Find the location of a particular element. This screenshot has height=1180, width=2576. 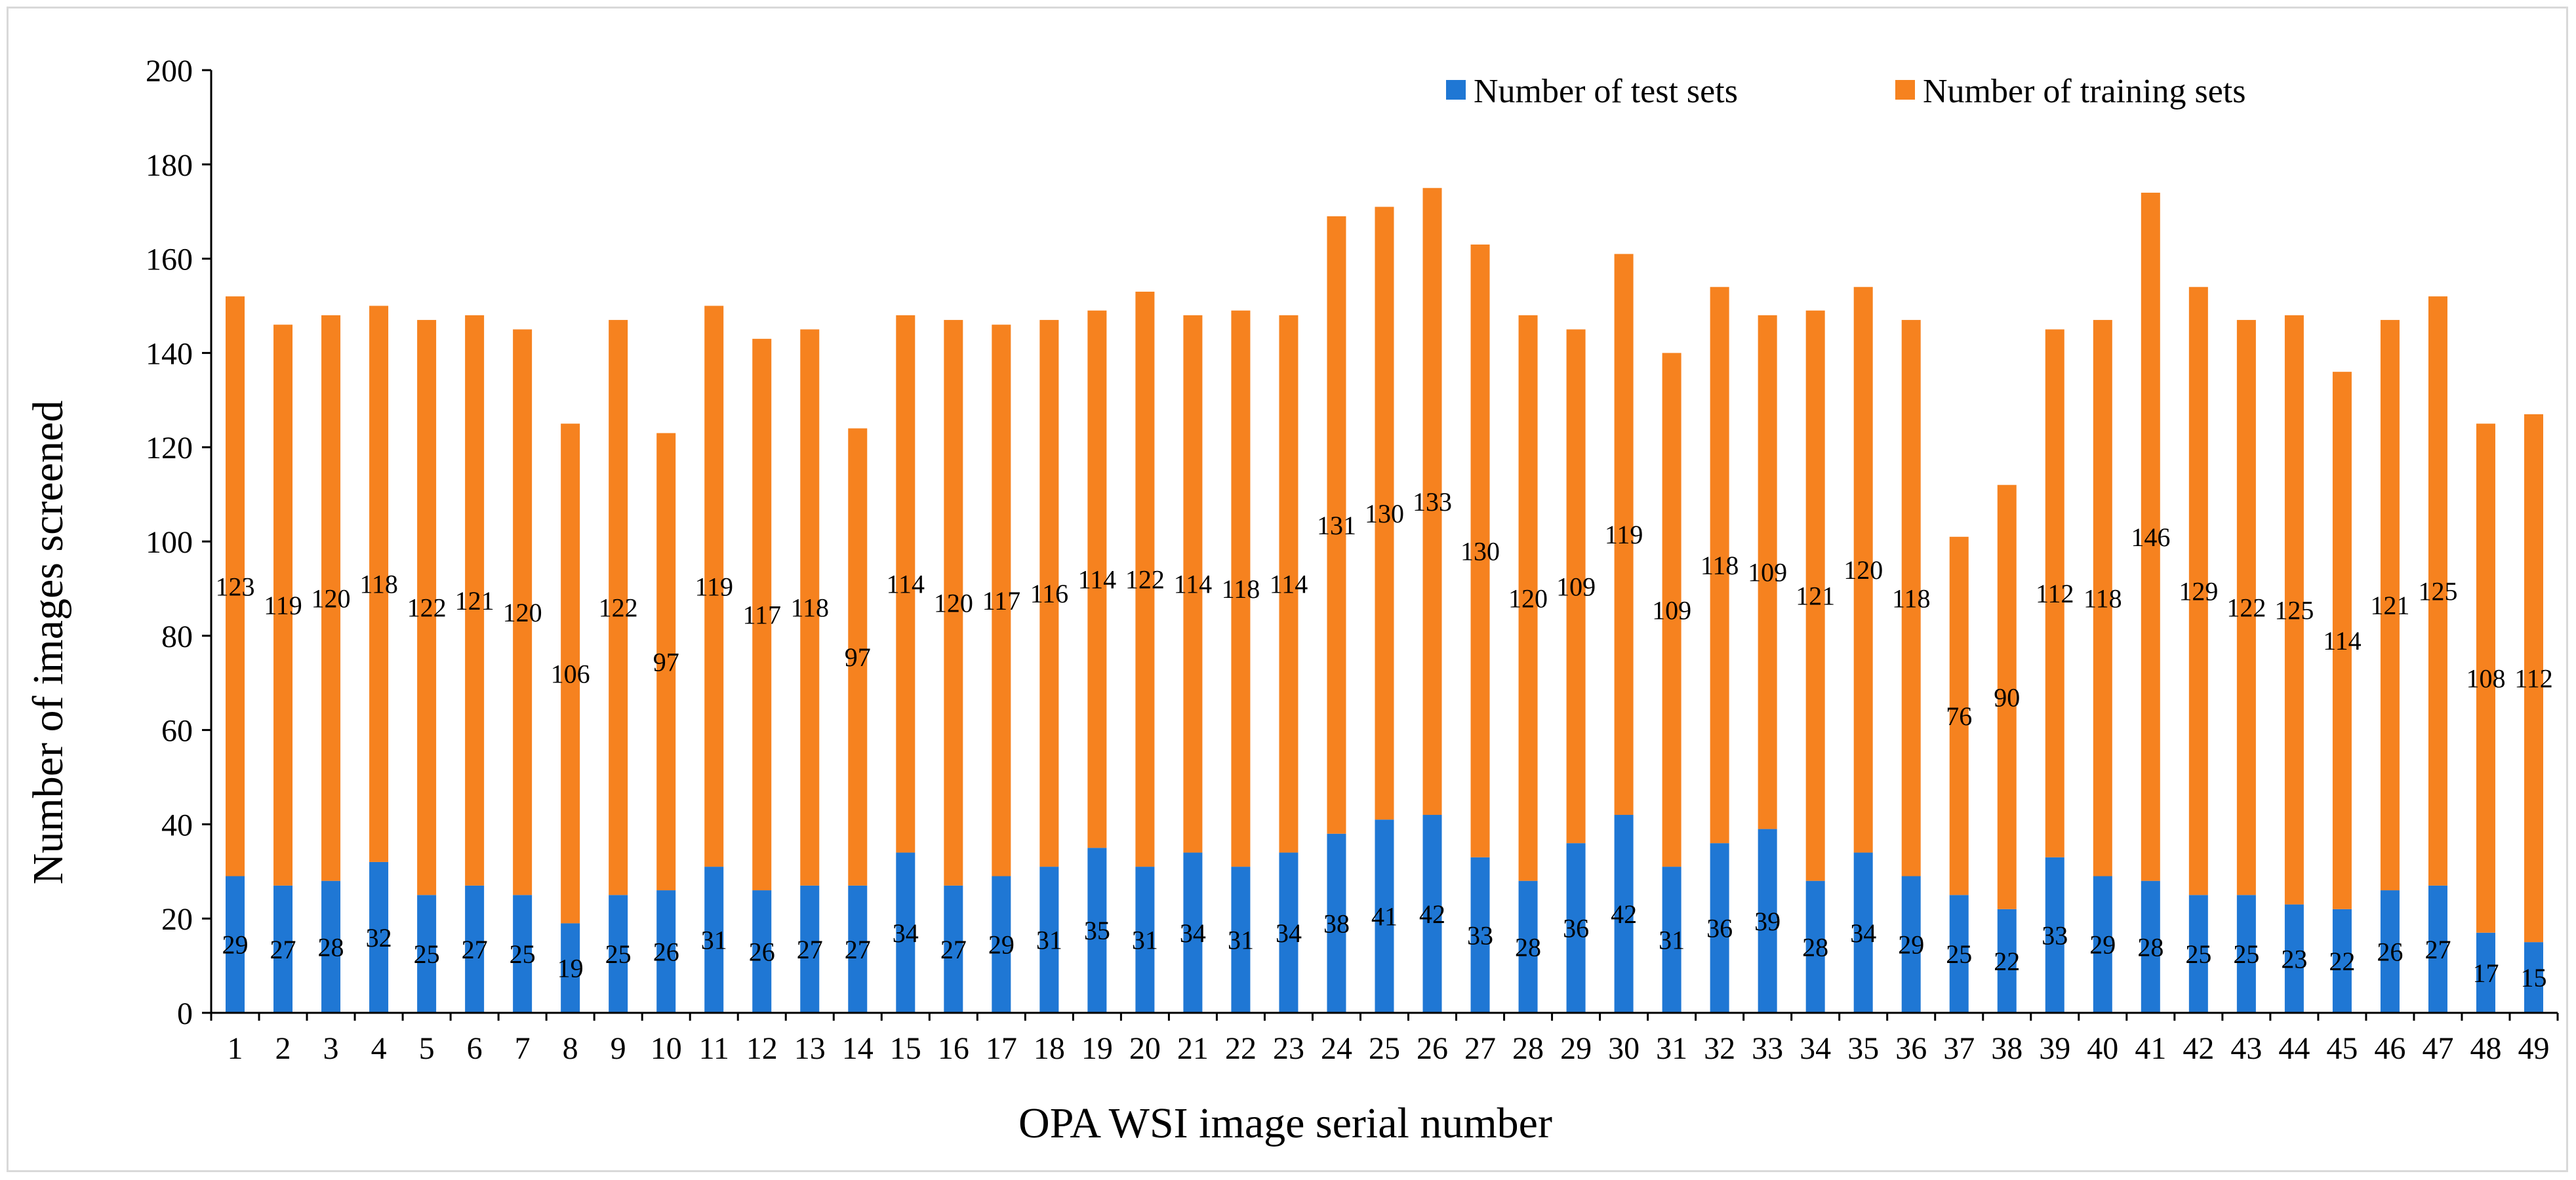

x-tick-label-38: 38 is located at coordinates (2007, 1048).